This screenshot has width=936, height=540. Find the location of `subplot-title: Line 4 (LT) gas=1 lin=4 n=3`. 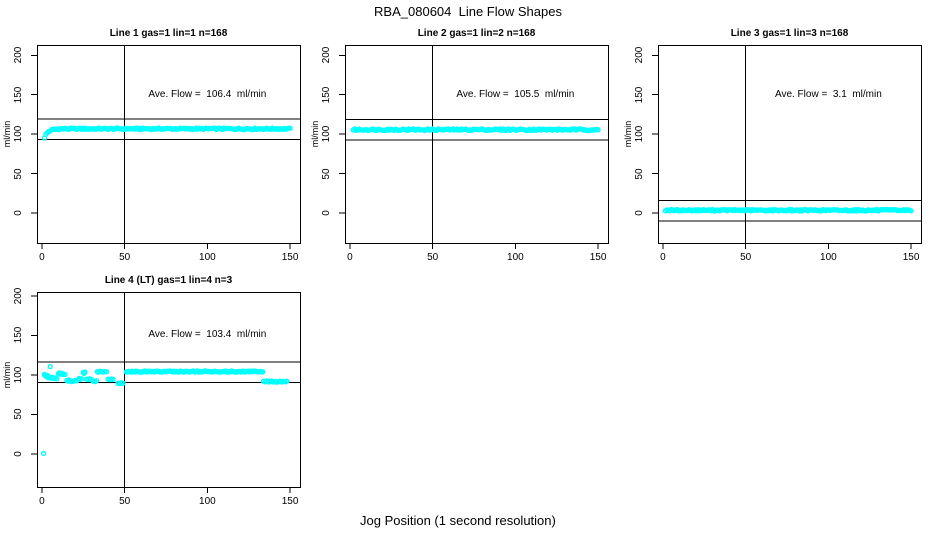

subplot-title: Line 4 (LT) gas=1 lin=4 n=3 is located at coordinates (168, 280).